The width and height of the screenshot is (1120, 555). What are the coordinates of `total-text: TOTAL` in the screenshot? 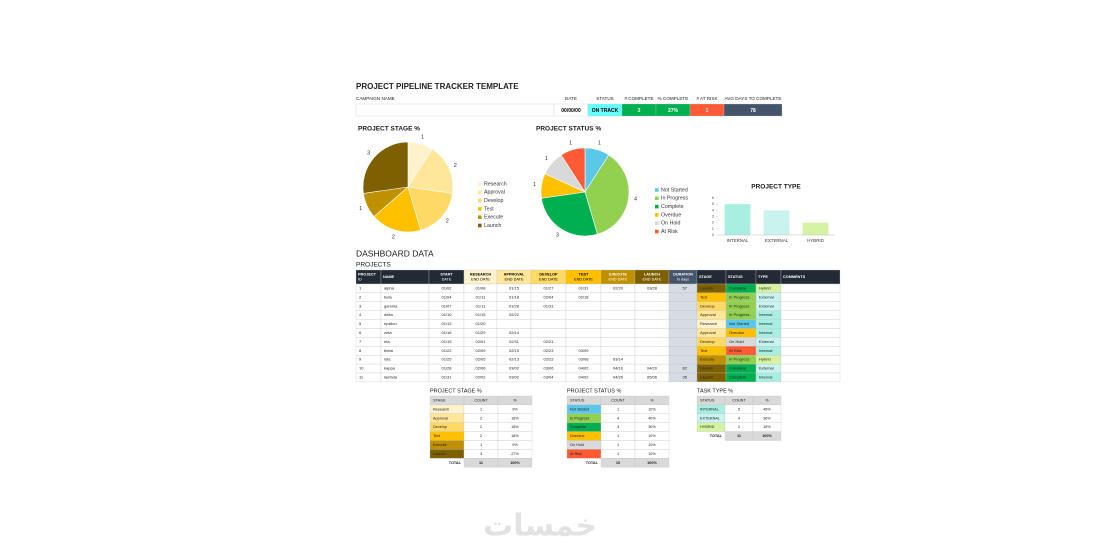 It's located at (455, 463).